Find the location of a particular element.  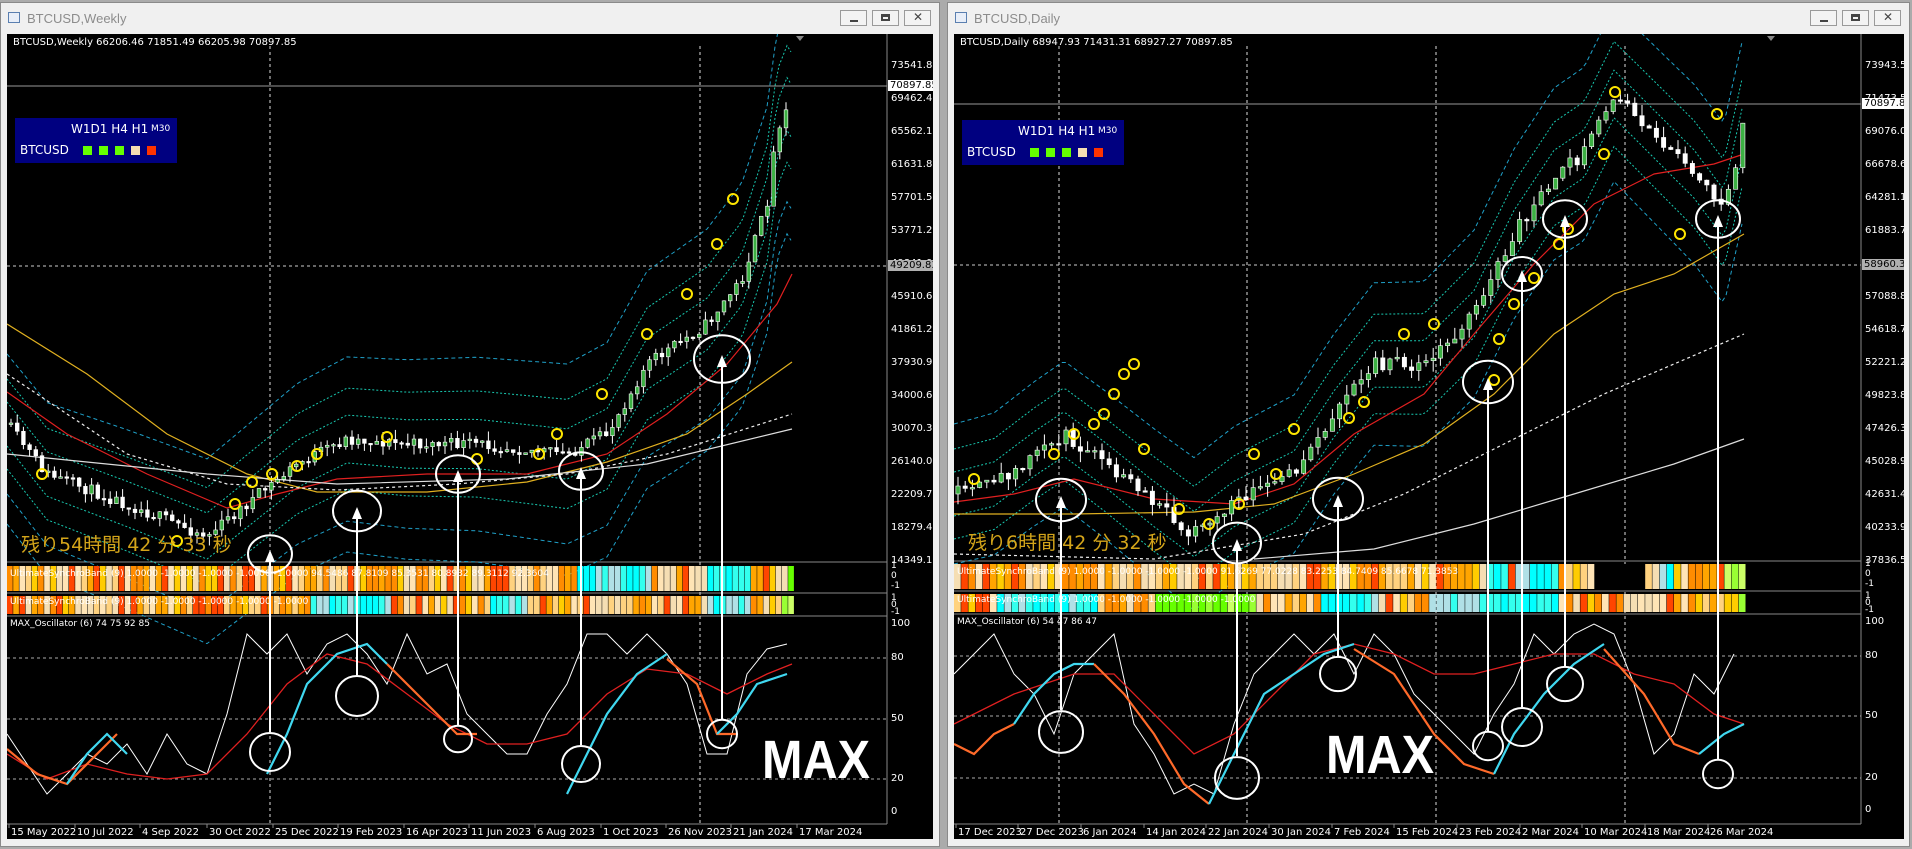

indicator-scale-label: -1 is located at coordinates (1869, 584).